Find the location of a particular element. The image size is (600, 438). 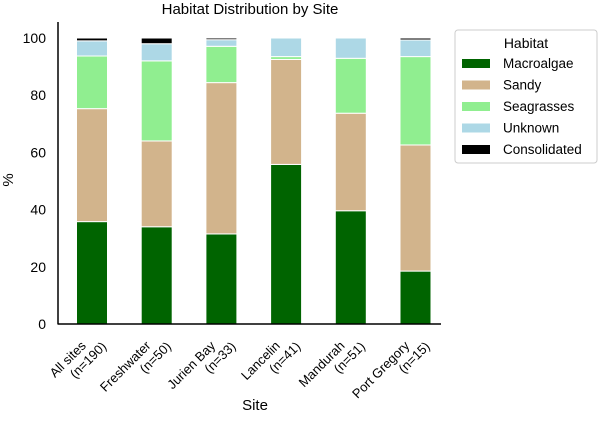

y-tick-label: 20 is located at coordinates (38, 267).